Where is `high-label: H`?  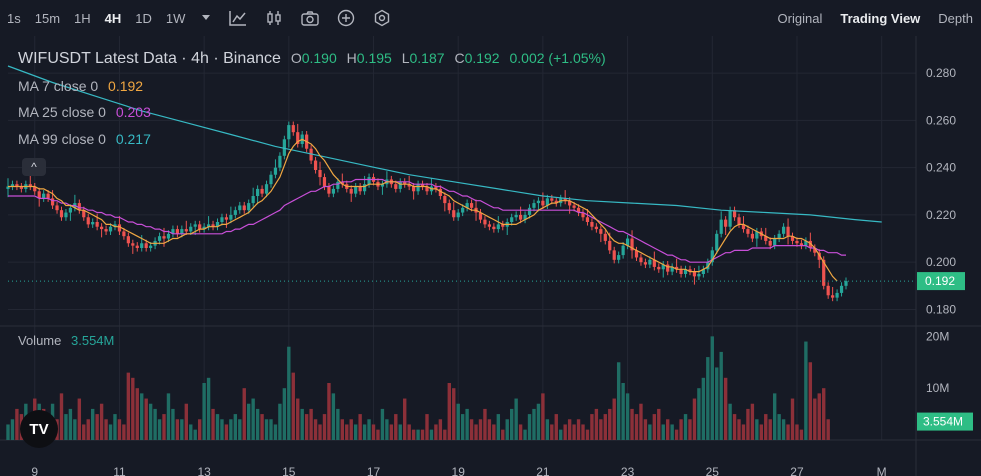 high-label: H is located at coordinates (351, 58).